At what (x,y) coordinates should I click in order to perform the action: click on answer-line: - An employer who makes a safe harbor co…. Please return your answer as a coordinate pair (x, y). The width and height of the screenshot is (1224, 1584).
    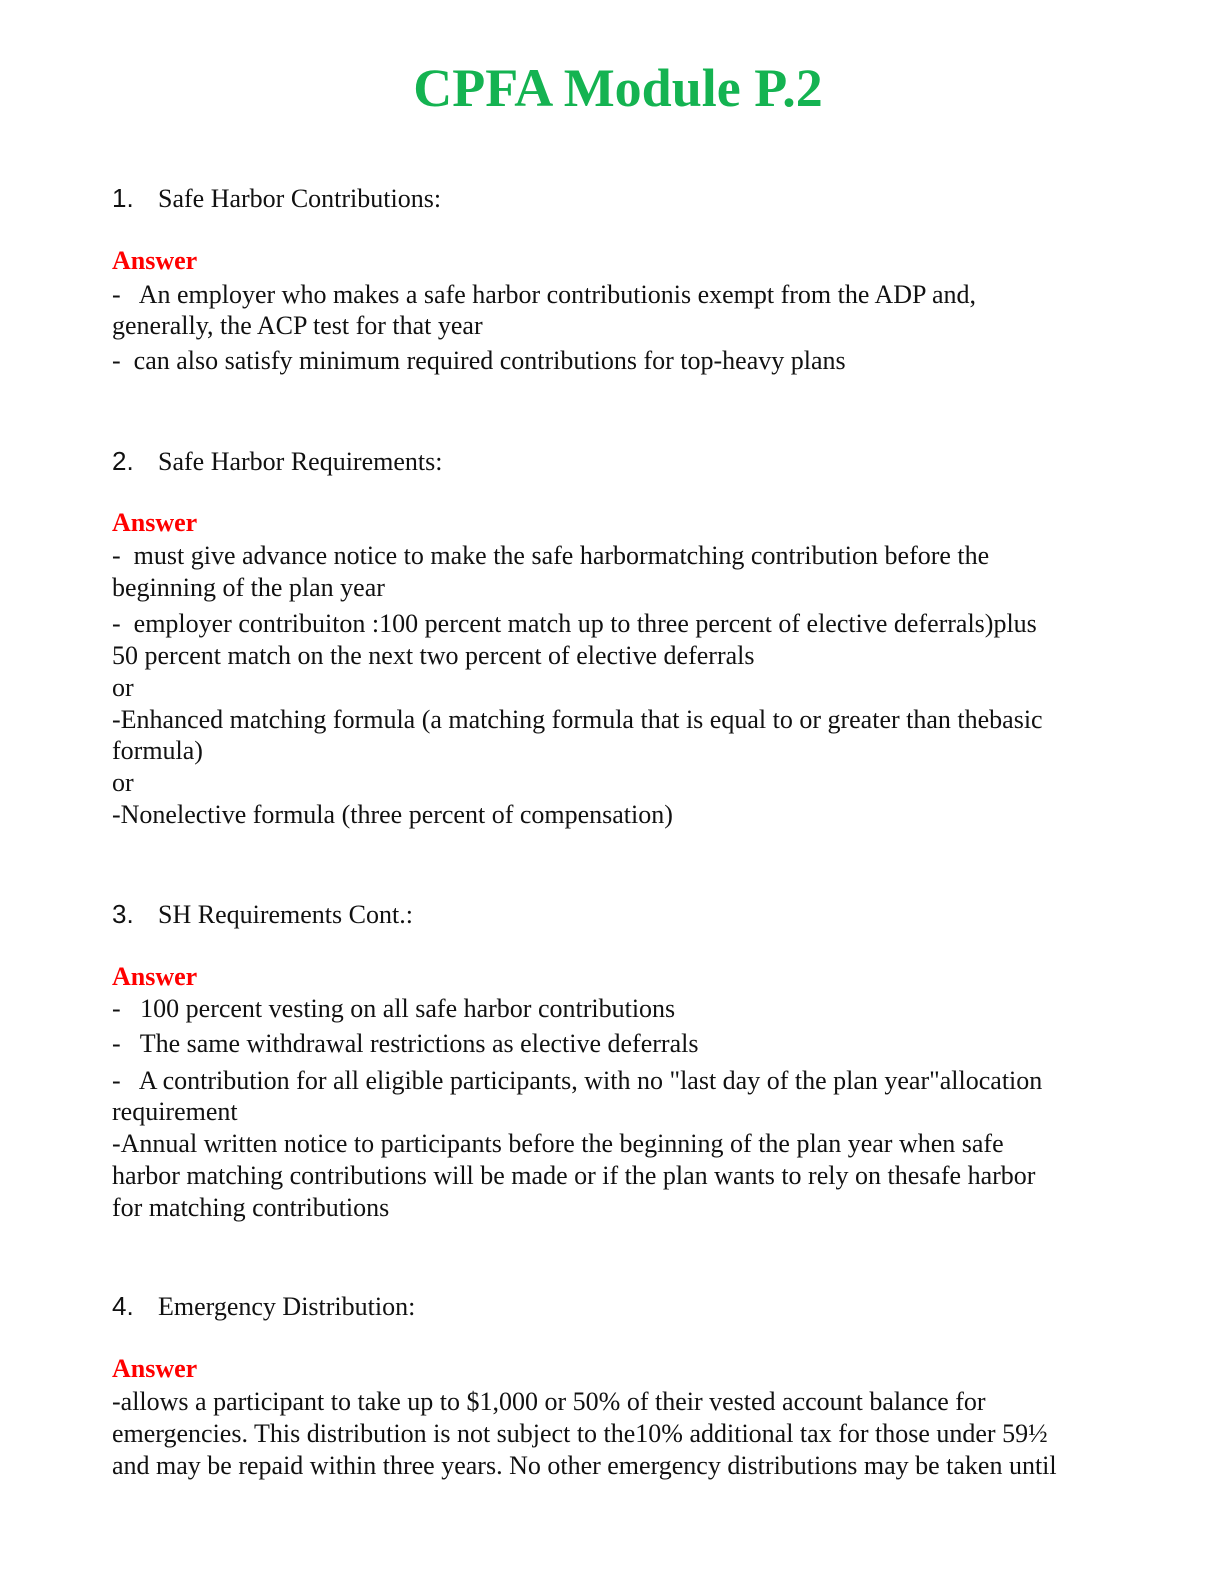
    Looking at the image, I should click on (544, 294).